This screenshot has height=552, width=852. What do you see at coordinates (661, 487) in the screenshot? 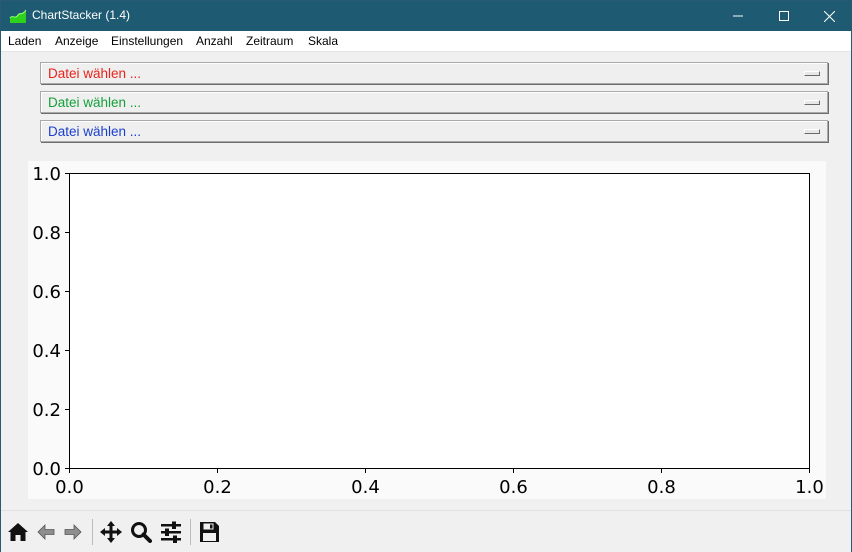
I see `x-tick-label: 0.8` at bounding box center [661, 487].